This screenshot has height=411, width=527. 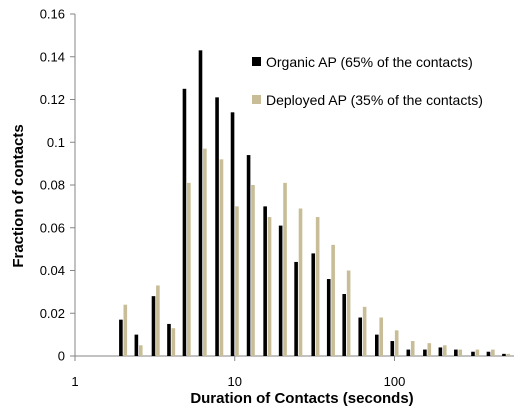 What do you see at coordinates (52, 313) in the screenshot?
I see `y-tick-label: 0.02` at bounding box center [52, 313].